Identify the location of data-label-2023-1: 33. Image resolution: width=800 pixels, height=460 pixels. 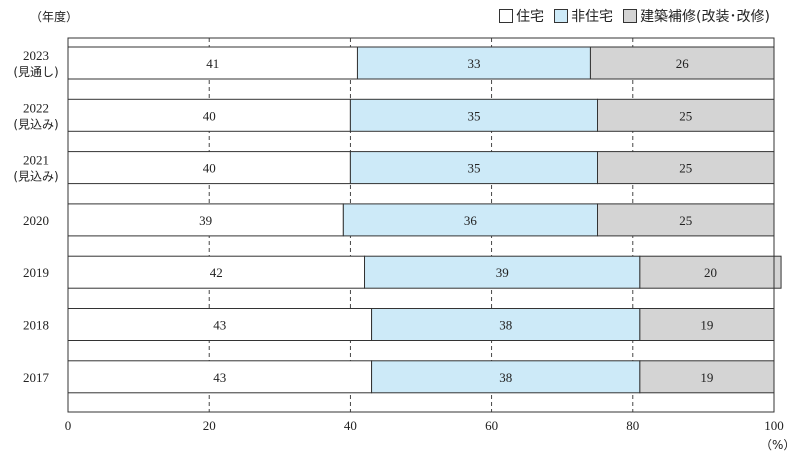
(473, 63).